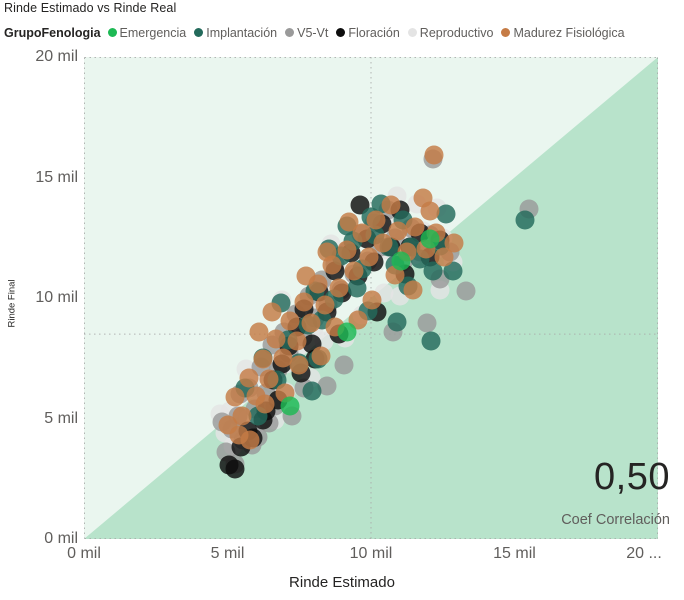  I want to click on legend-item-label: V5-Vt, so click(313, 32).